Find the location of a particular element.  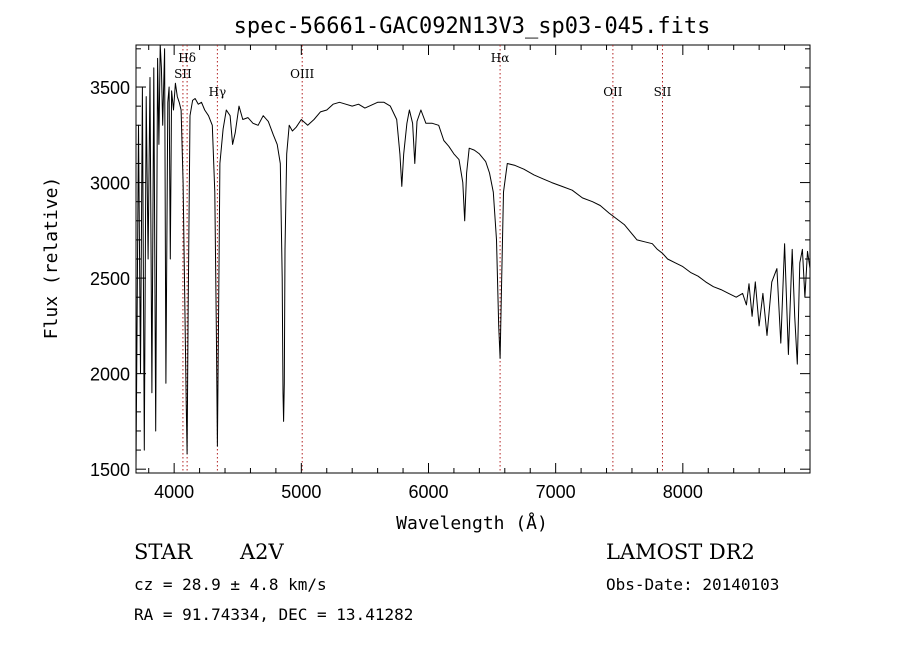

y-tick-label: 3500 is located at coordinates (110, 88).